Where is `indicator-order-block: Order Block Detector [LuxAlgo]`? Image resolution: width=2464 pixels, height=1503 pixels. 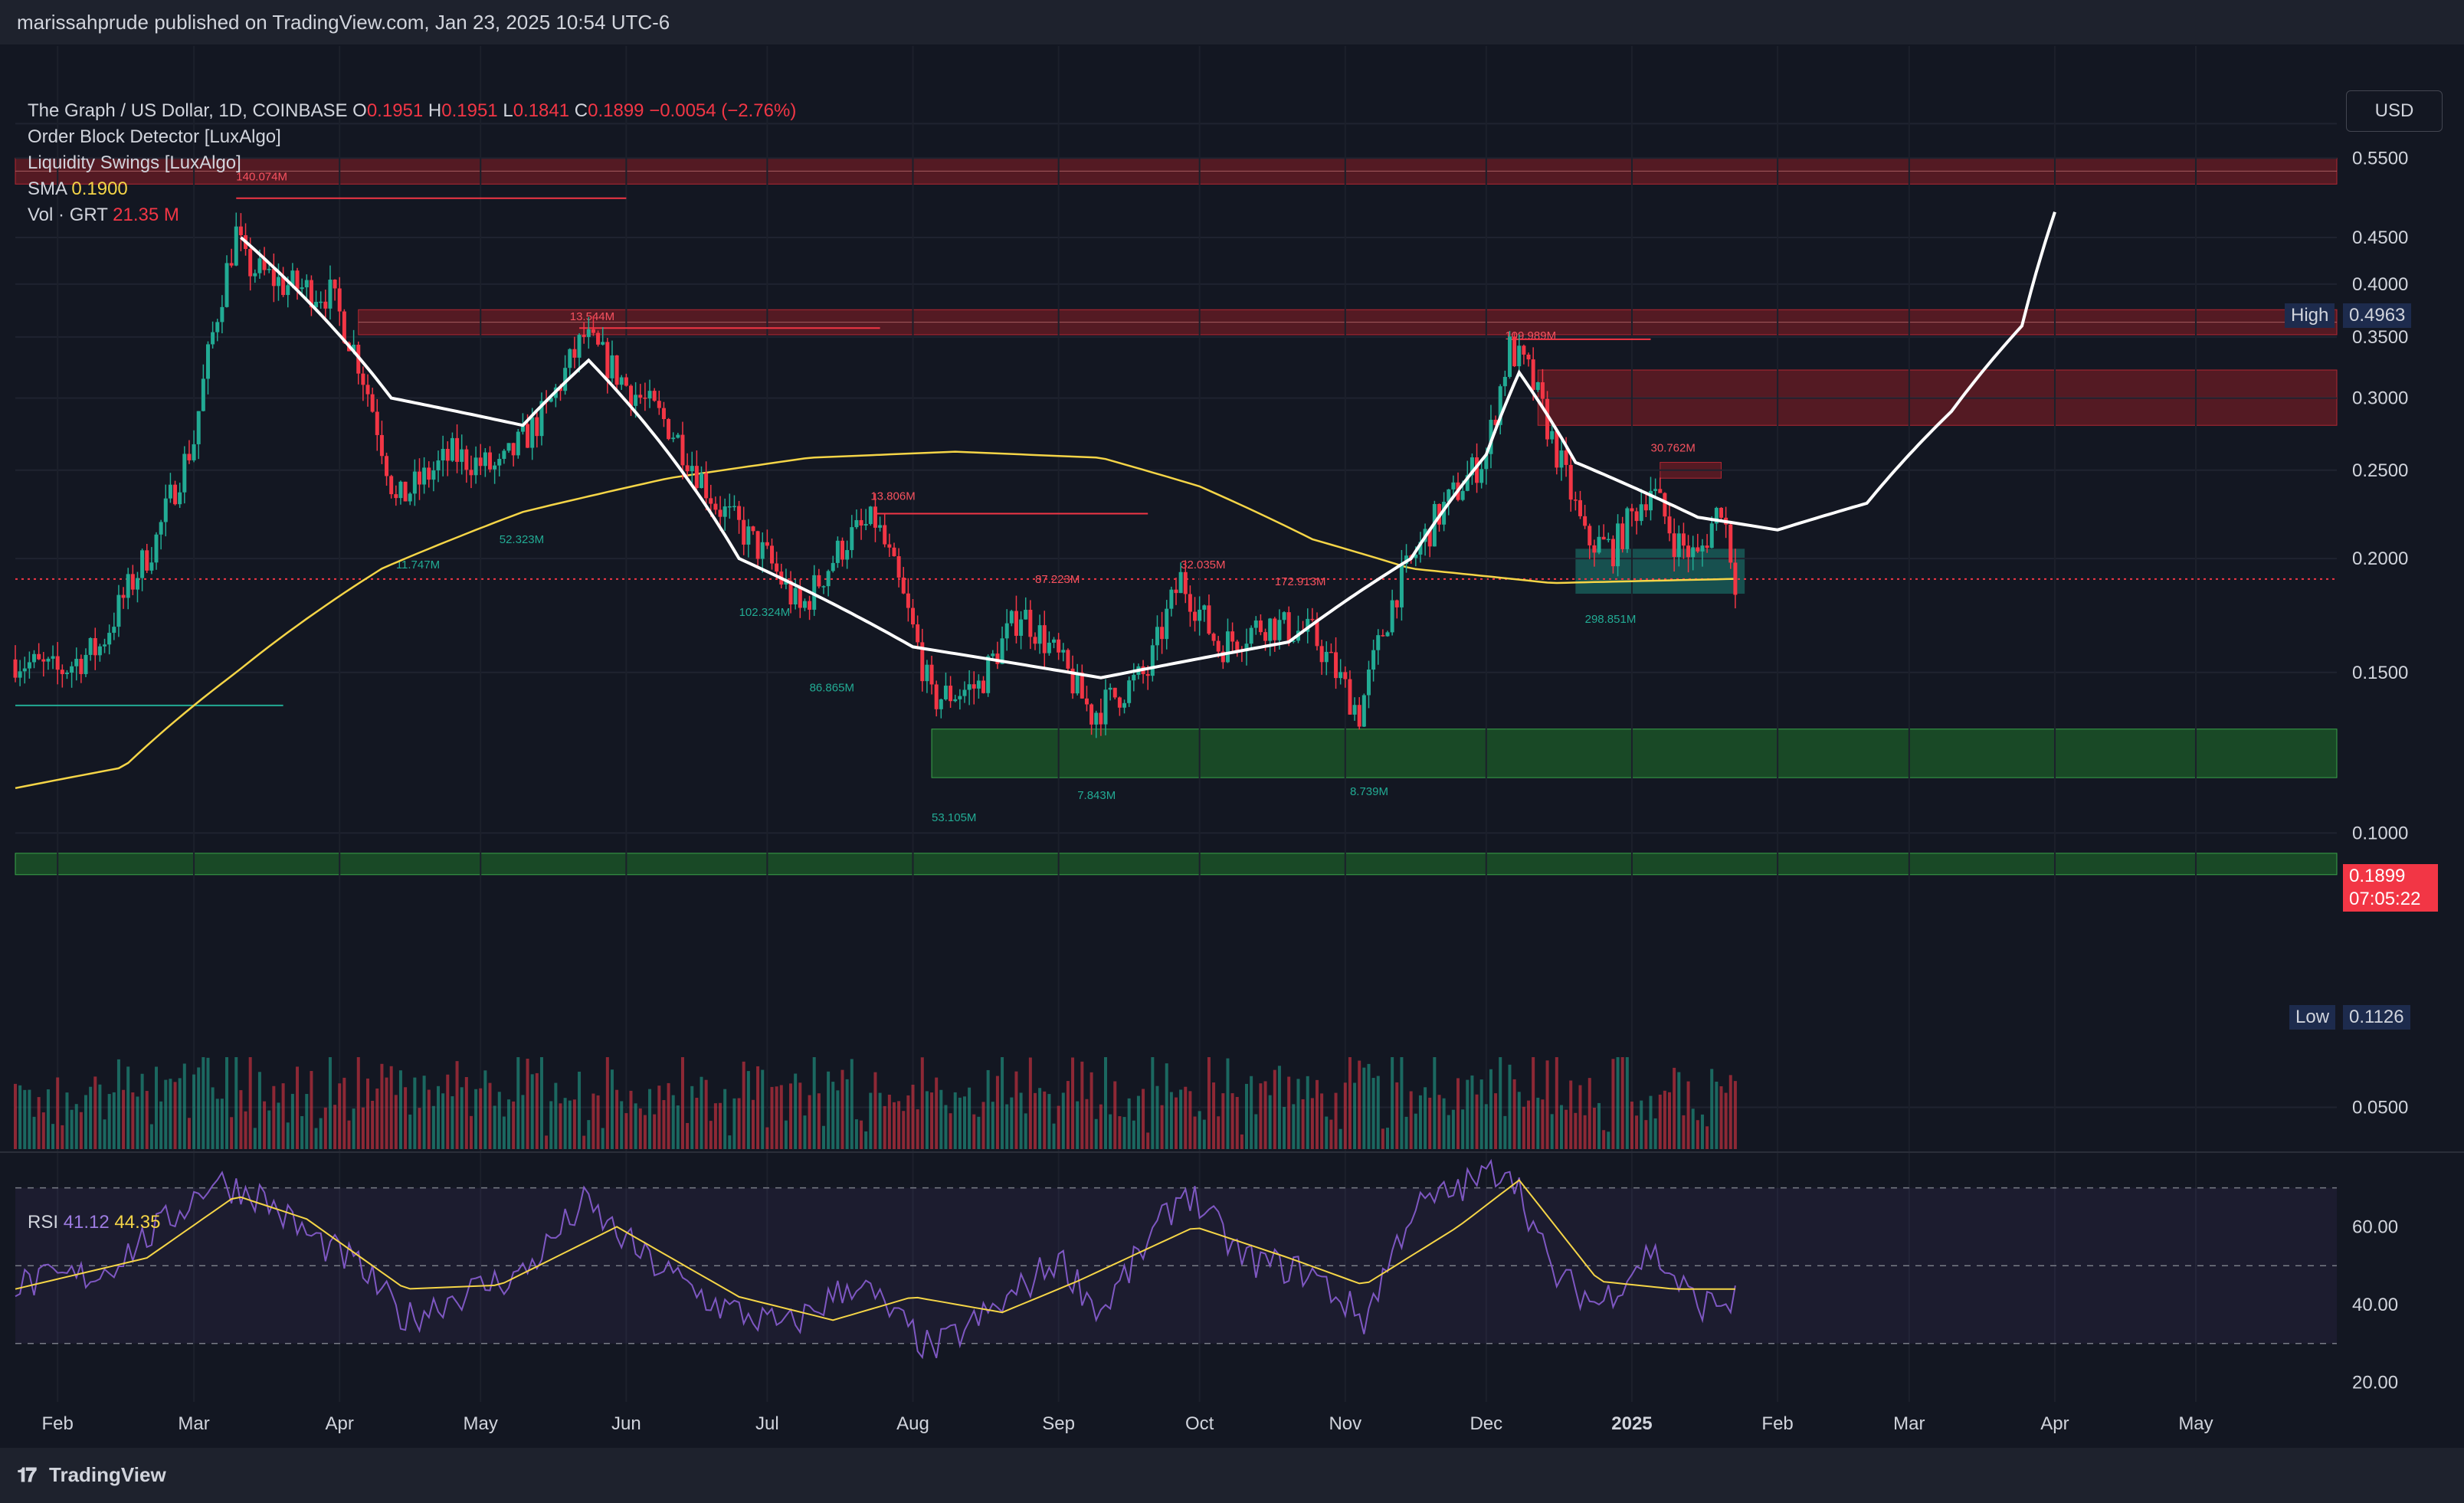
indicator-order-block: Order Block Detector [LuxAlgo] is located at coordinates (154, 136).